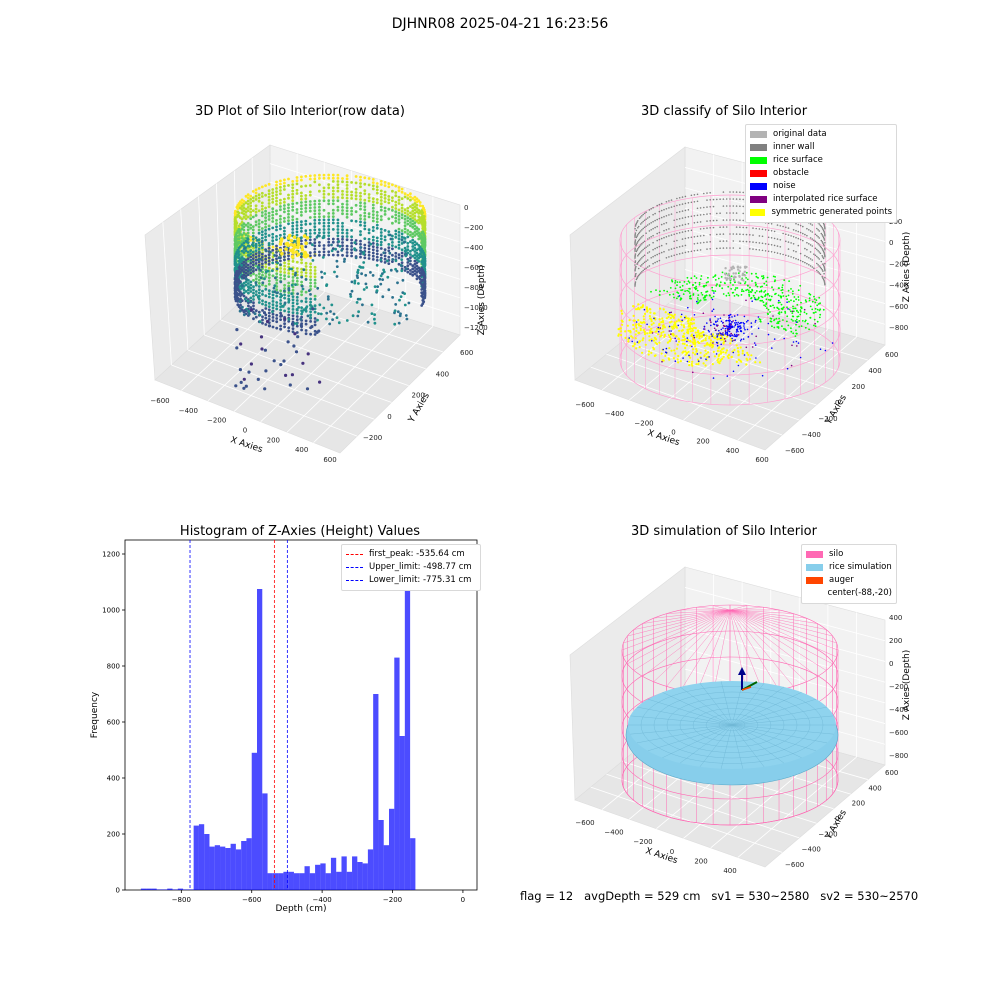  Describe the element at coordinates (201, 857) in the screenshot. I see `histogram-bar` at that location.